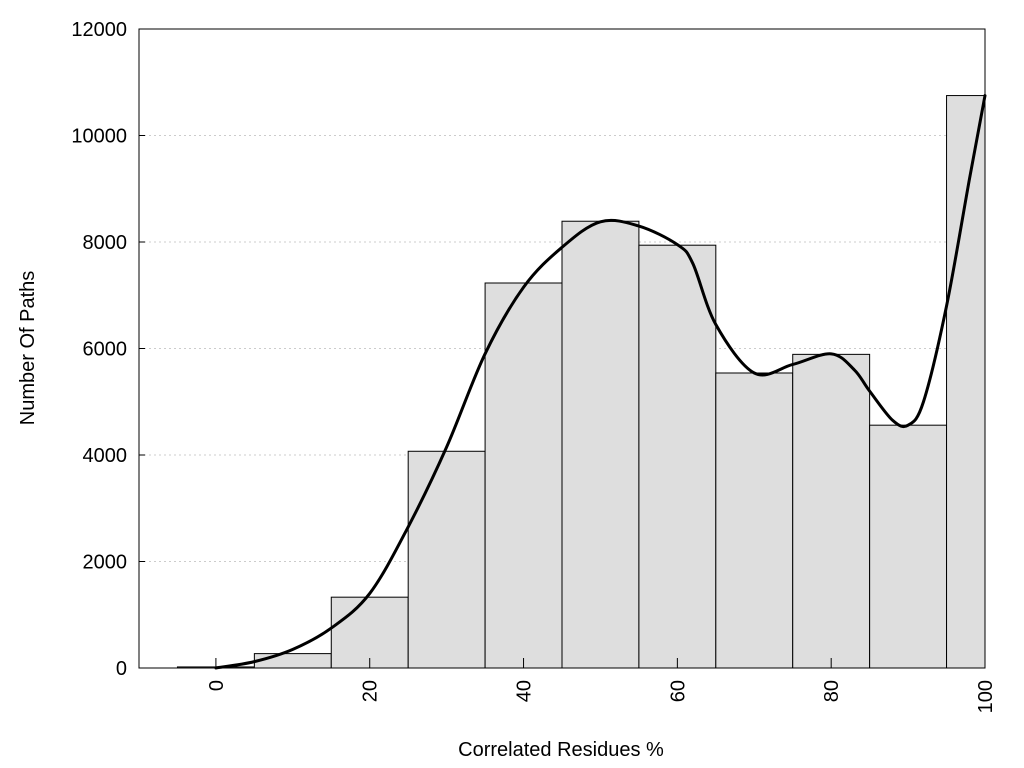  What do you see at coordinates (678, 691) in the screenshot?
I see `x-tick-label: 60` at bounding box center [678, 691].